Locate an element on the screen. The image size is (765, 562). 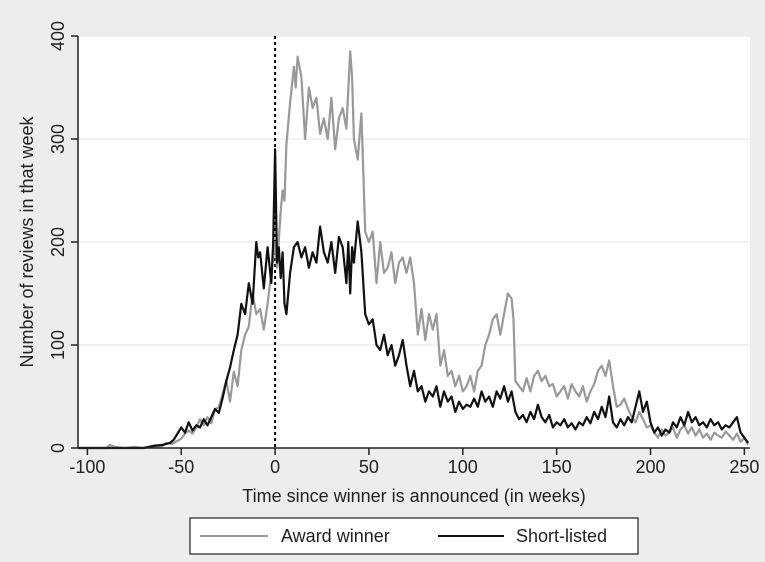
x-tick-label: 100 is located at coordinates (463, 467).